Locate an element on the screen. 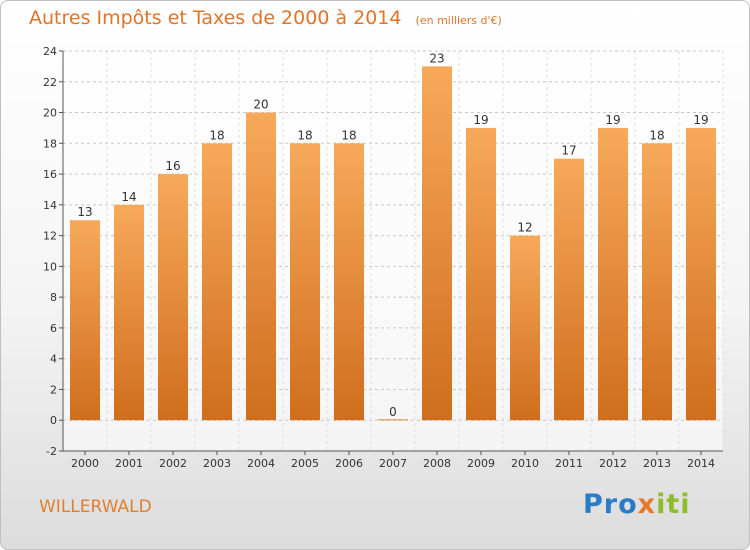 The image size is (750, 550). x-tick-label: 2010 is located at coordinates (525, 463).